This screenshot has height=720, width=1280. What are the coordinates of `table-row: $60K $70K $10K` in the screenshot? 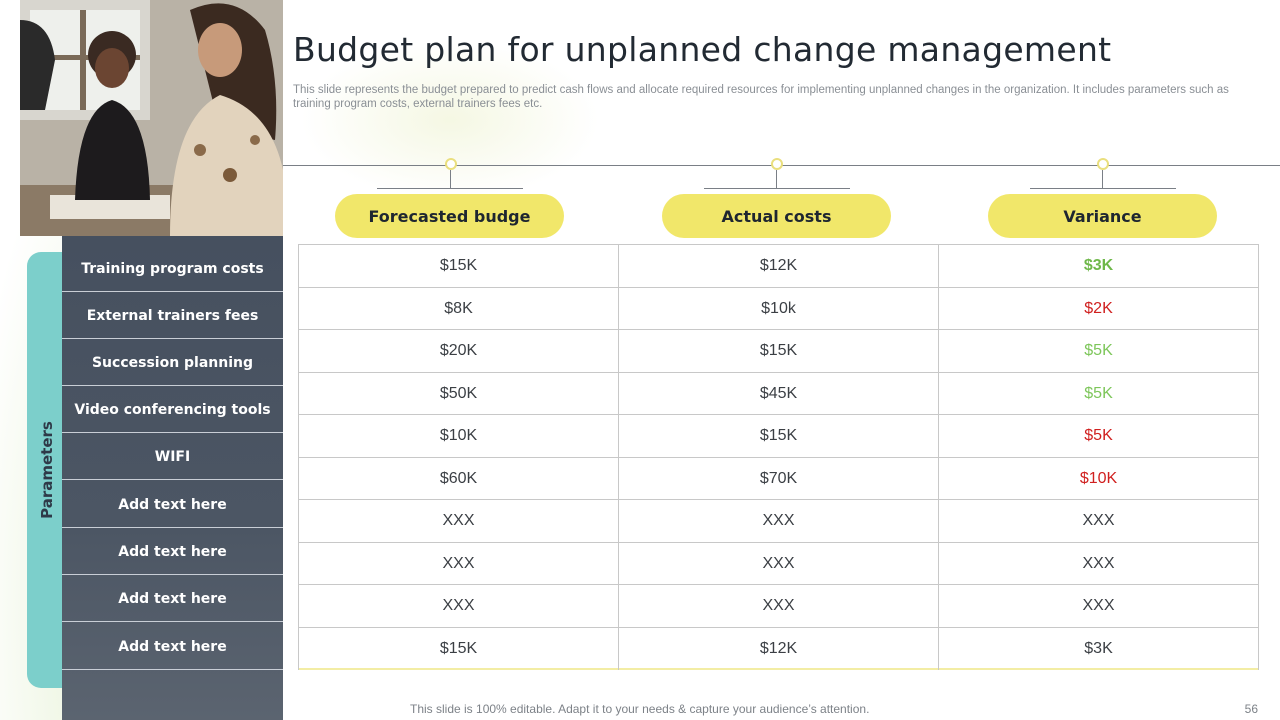 It's located at (778, 478).